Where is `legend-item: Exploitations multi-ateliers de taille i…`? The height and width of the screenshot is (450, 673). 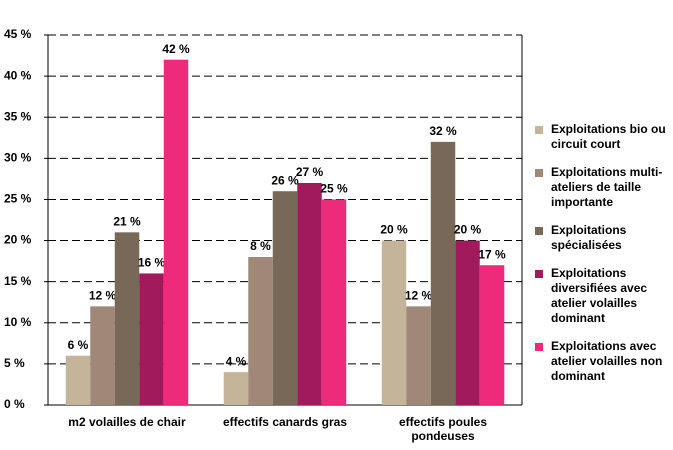
legend-item: Exploitations multi-ateliers de taille i… is located at coordinates (604, 187).